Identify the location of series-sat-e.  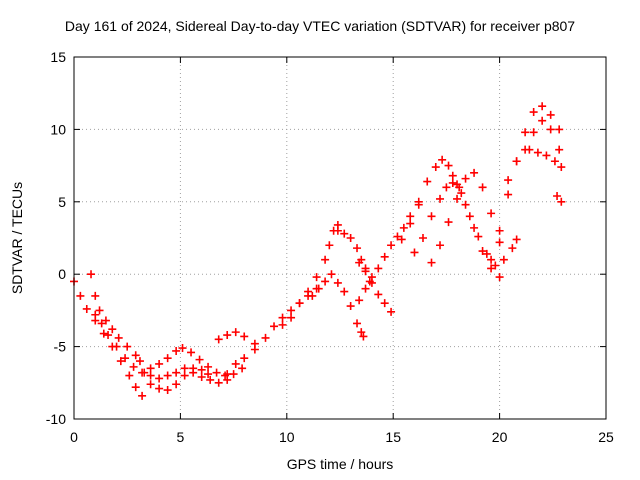
(179, 379).